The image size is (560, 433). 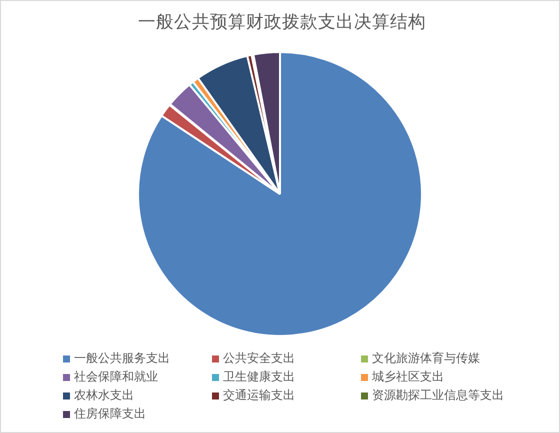 What do you see at coordinates (259, 358) in the screenshot?
I see `legend-label: 公共安全支出` at bounding box center [259, 358].